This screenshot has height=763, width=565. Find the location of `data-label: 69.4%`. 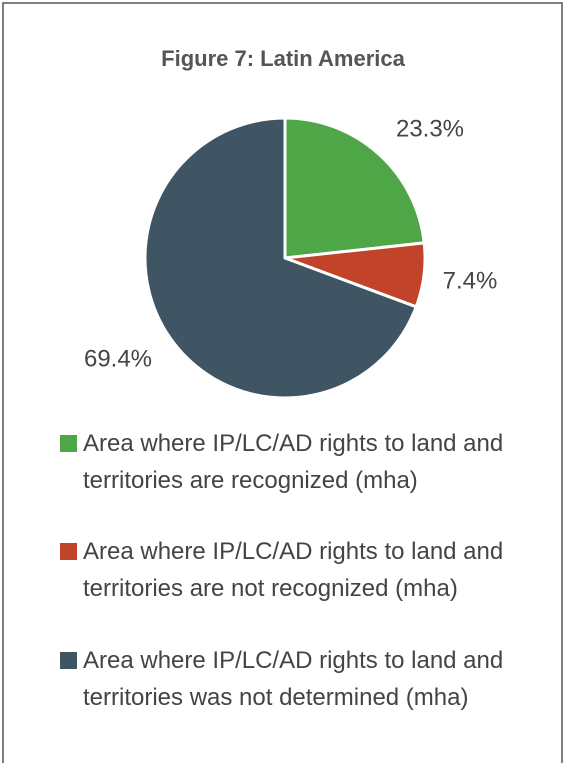

data-label: 69.4% is located at coordinates (118, 358).